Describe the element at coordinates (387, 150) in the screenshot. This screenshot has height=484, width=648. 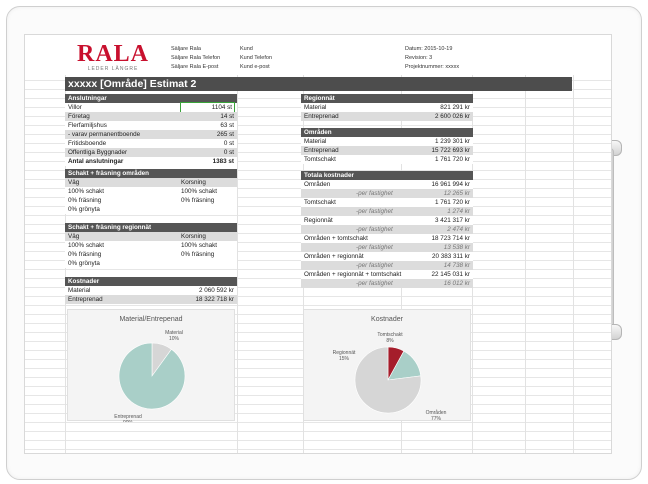
I see `table-row: Entreprenad 15 722 693 kr` at that location.